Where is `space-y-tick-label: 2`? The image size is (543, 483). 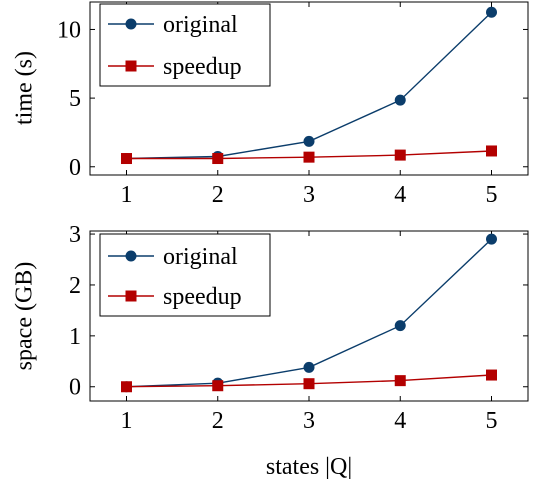 space-y-tick-label: 2 is located at coordinates (75, 286).